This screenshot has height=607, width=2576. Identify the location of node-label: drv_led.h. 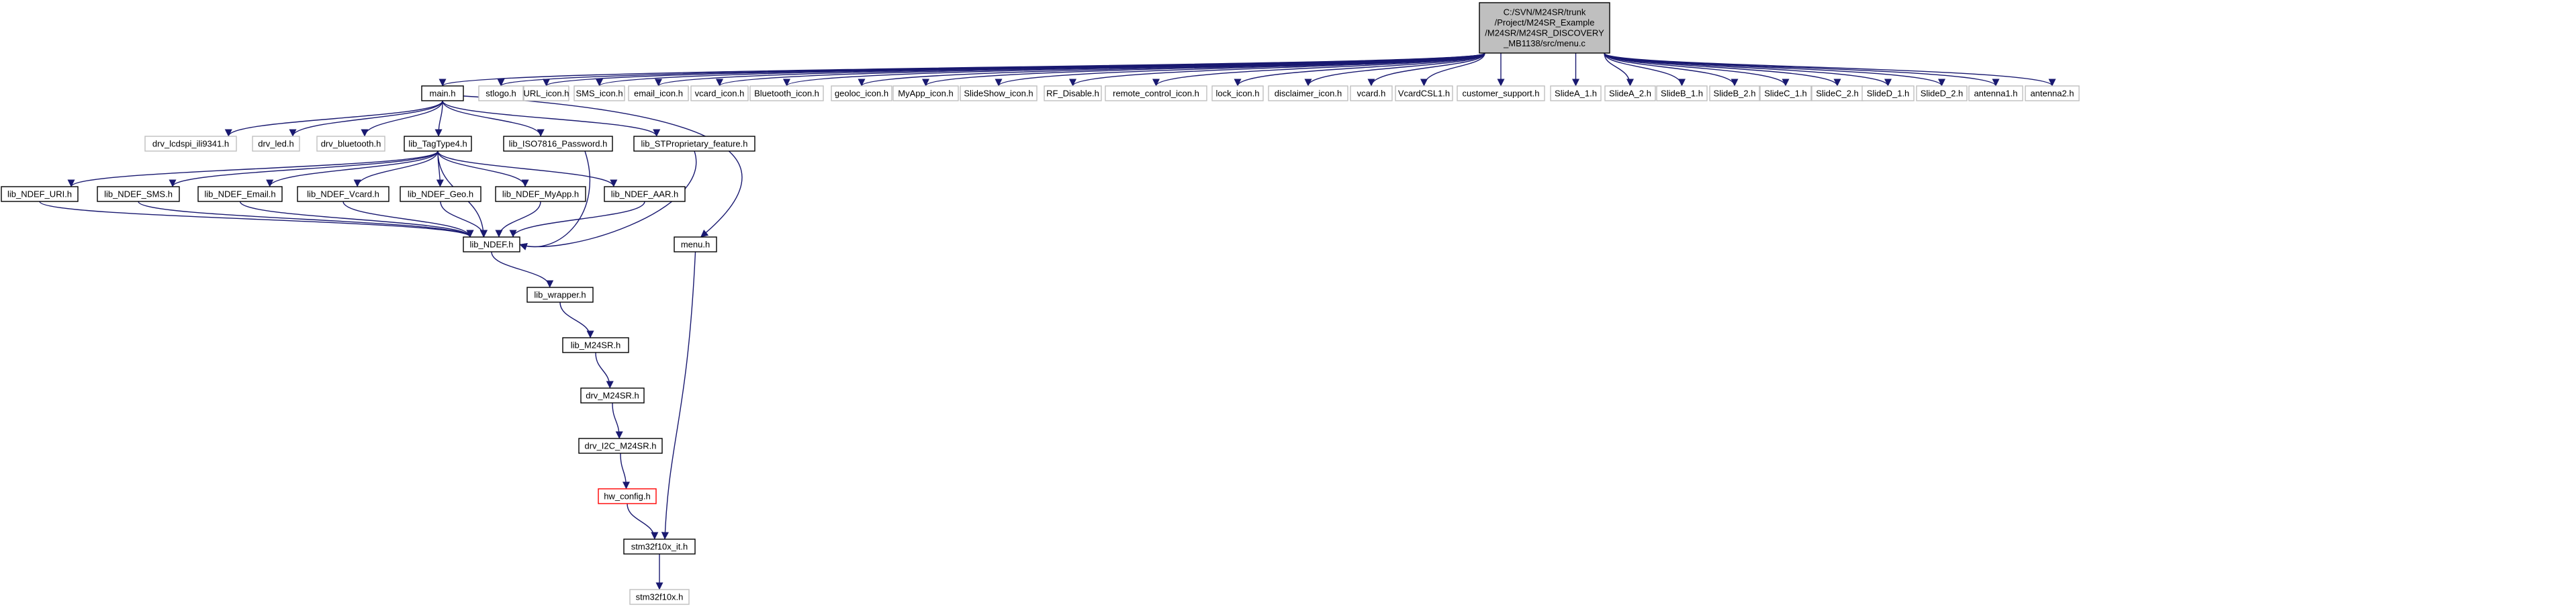
(275, 144).